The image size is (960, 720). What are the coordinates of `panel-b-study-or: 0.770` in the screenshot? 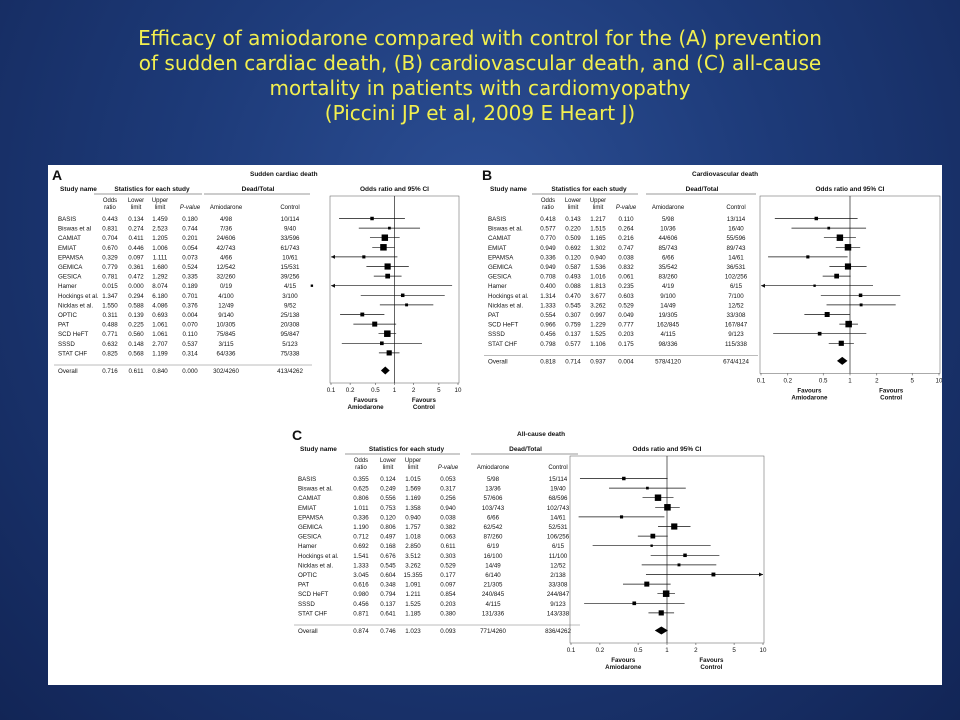 It's located at (548, 238).